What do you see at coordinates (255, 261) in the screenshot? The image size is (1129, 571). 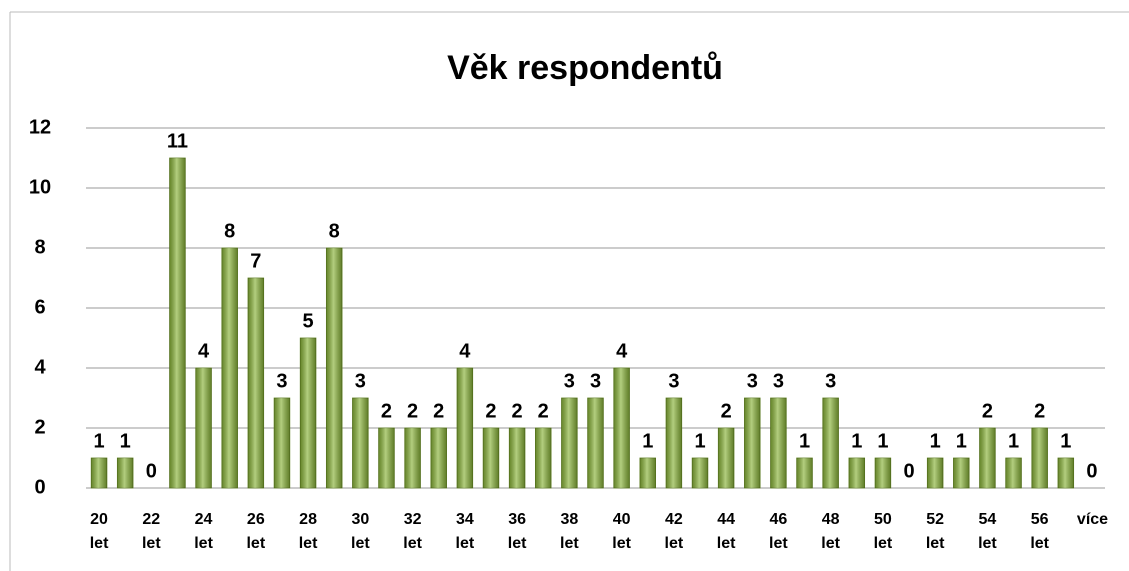 I see `data-label: 7` at bounding box center [255, 261].